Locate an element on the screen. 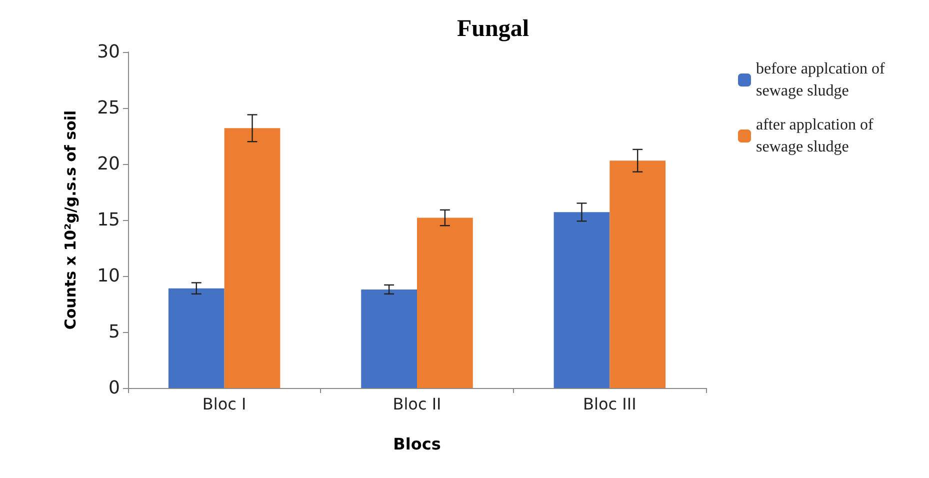  y-tick-label: 20 is located at coordinates (108, 164).